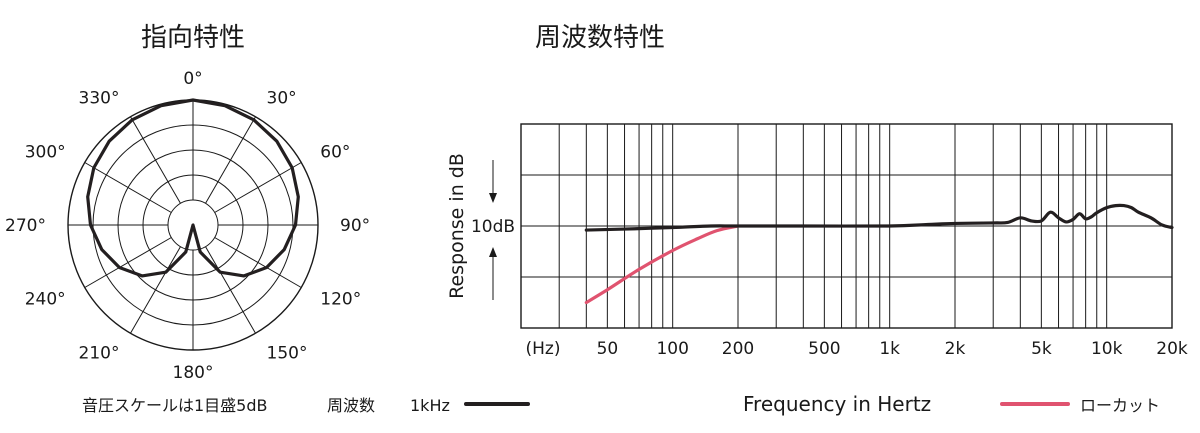 The width and height of the screenshot is (1200, 433). What do you see at coordinates (889, 349) in the screenshot?
I see `freq-tick-label: 1k` at bounding box center [889, 349].